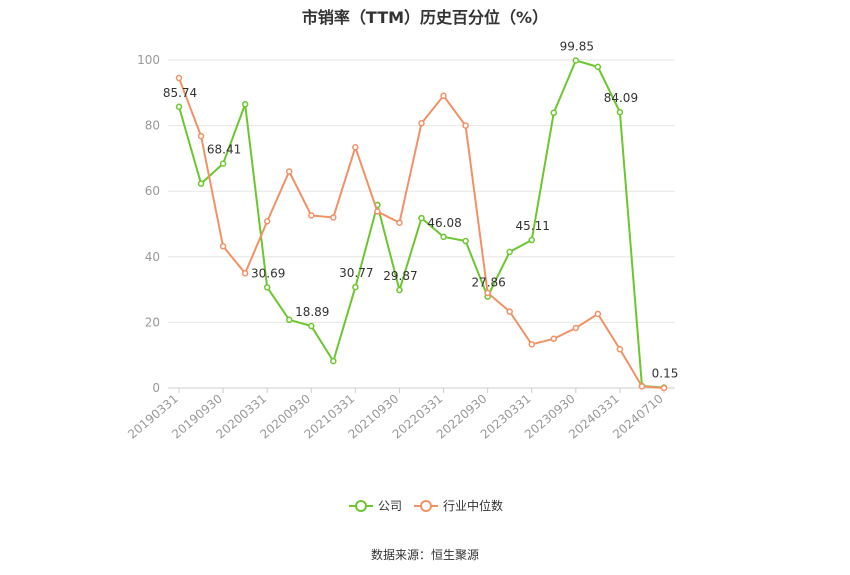 This screenshot has height=575, width=850. What do you see at coordinates (268, 273) in the screenshot?
I see `data-label: 30.69` at bounding box center [268, 273].